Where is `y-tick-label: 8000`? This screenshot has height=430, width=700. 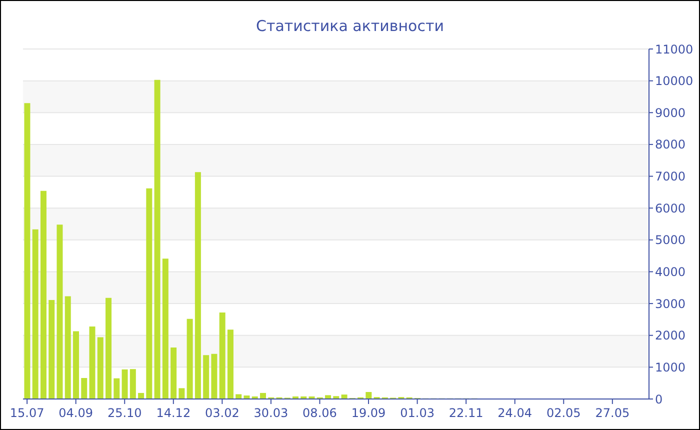 y-tick-label: 8000 is located at coordinates (670, 145).